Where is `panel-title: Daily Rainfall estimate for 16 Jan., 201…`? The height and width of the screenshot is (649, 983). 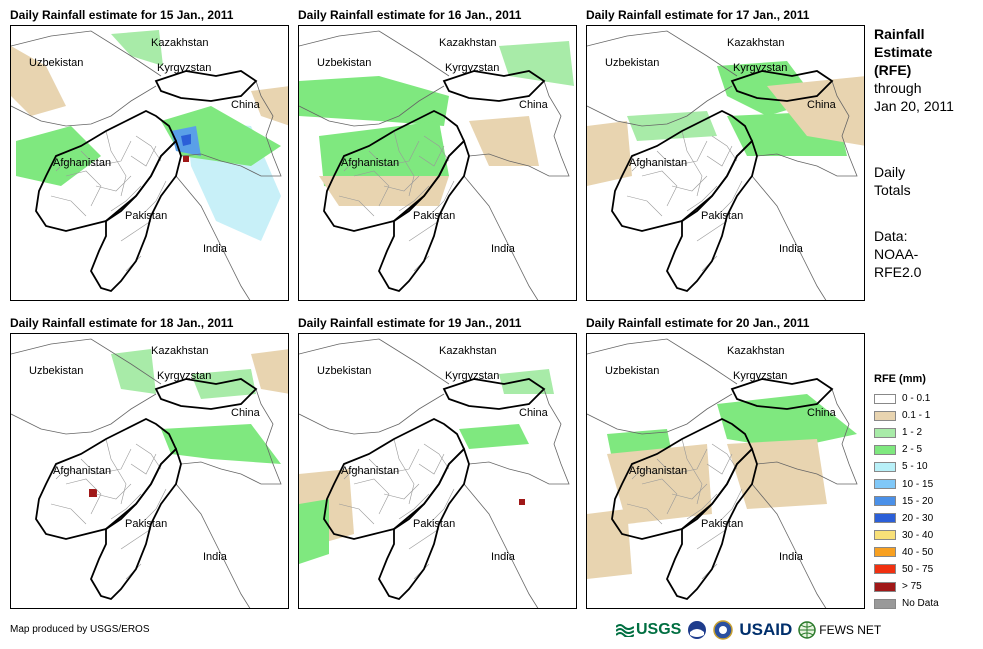 panel-title: Daily Rainfall estimate for 16 Jan., 201… is located at coordinates (410, 15).